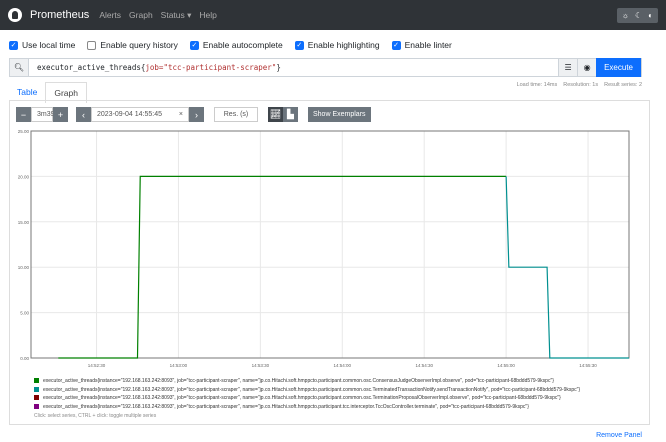 The height and width of the screenshot is (442, 666). Describe the element at coordinates (24, 176) in the screenshot. I see `y-tick-label: 20.00` at that location.